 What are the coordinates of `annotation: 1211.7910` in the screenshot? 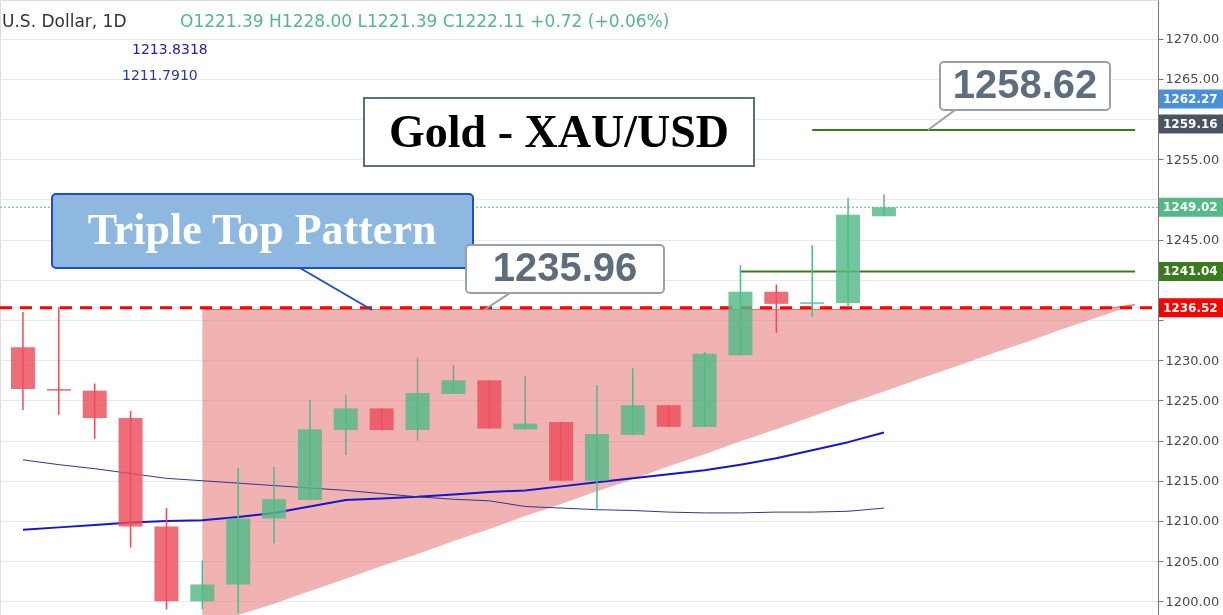 It's located at (160, 75).